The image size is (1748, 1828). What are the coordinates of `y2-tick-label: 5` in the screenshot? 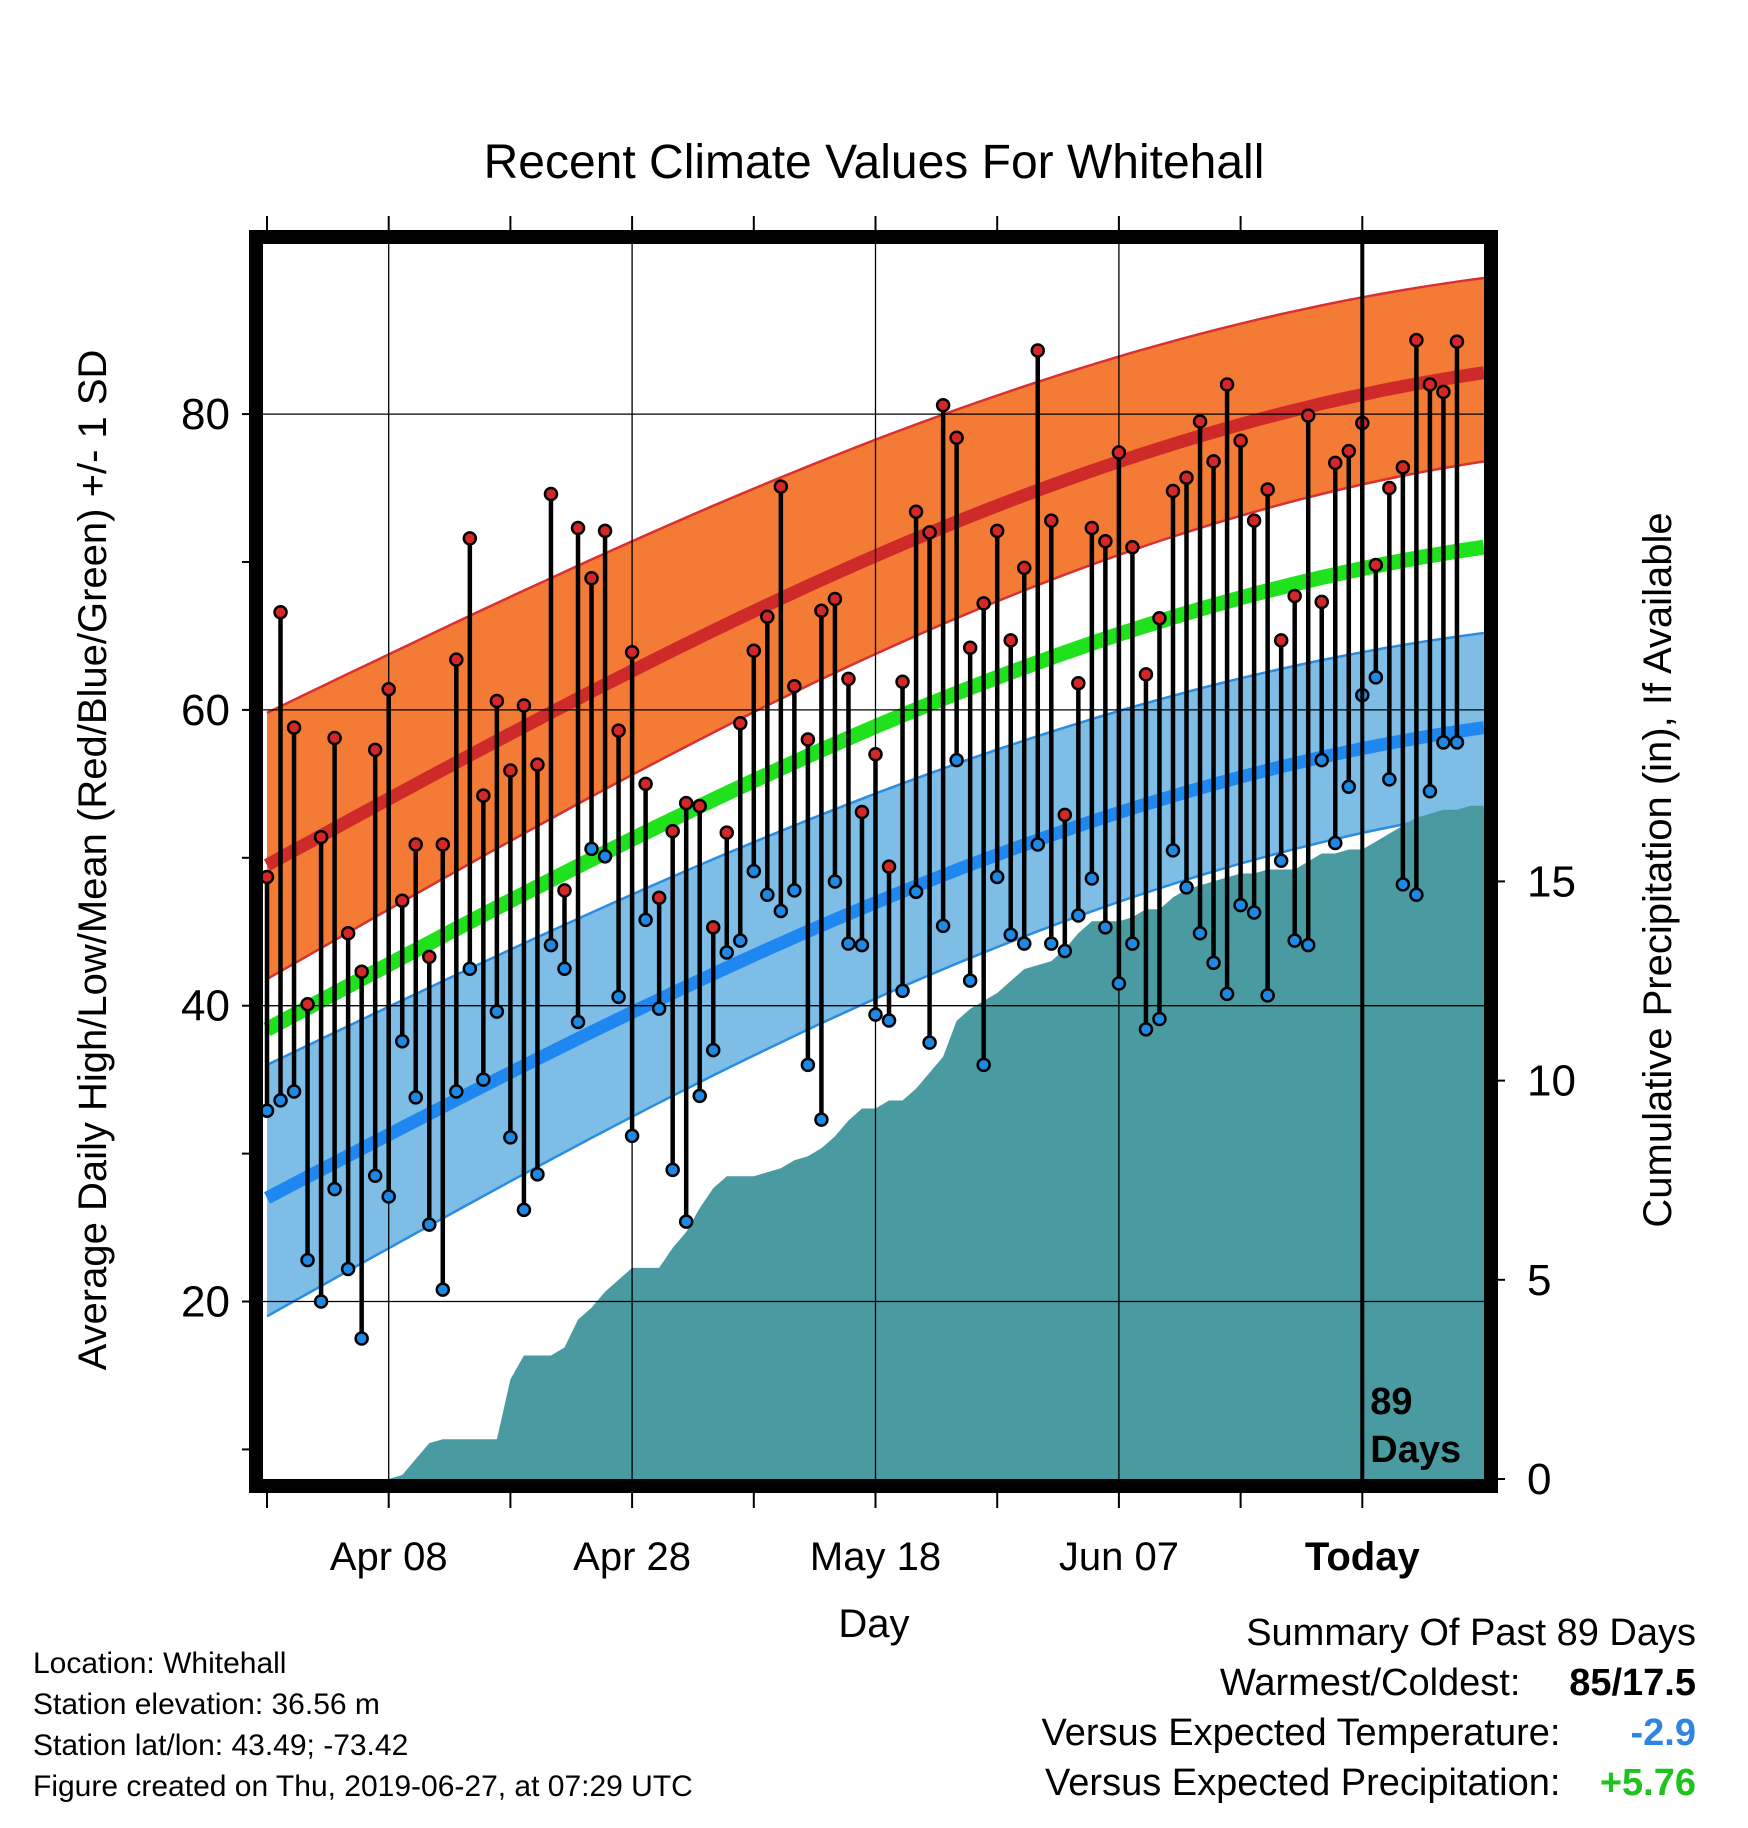 It's located at (1539, 1280).